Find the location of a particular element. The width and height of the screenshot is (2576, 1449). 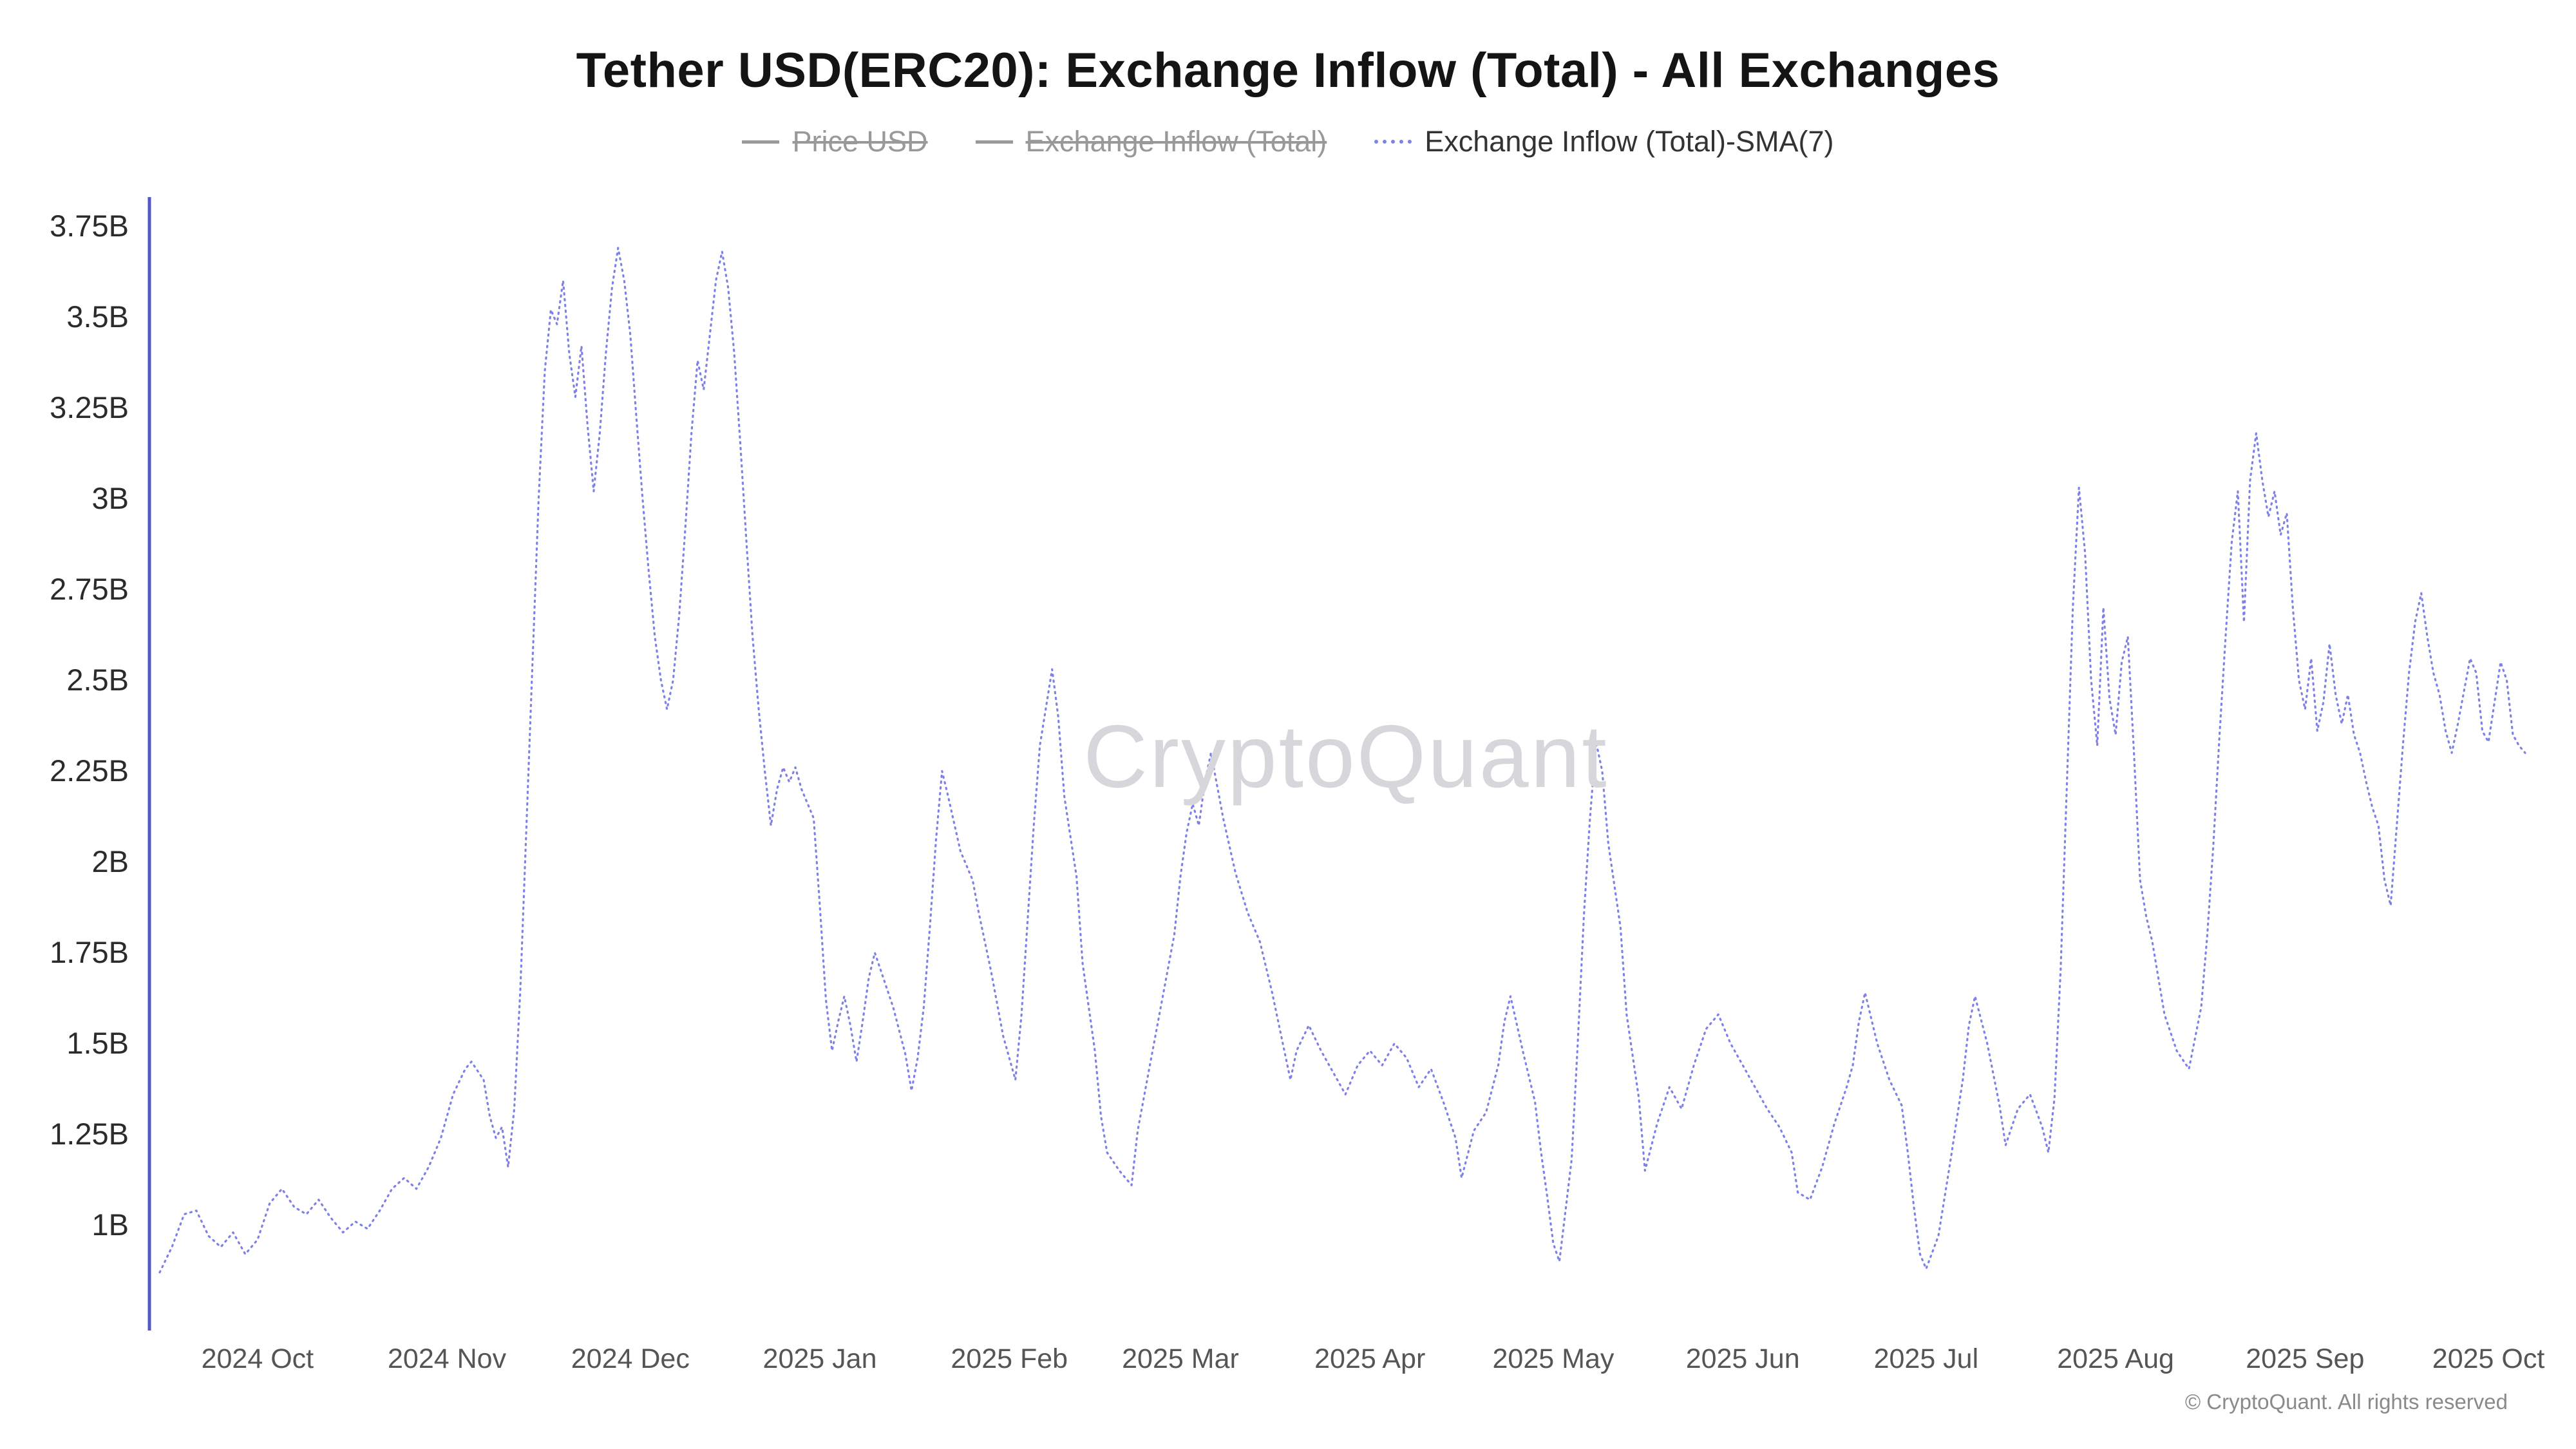

y-tick-label: 2.5B is located at coordinates (97, 680).